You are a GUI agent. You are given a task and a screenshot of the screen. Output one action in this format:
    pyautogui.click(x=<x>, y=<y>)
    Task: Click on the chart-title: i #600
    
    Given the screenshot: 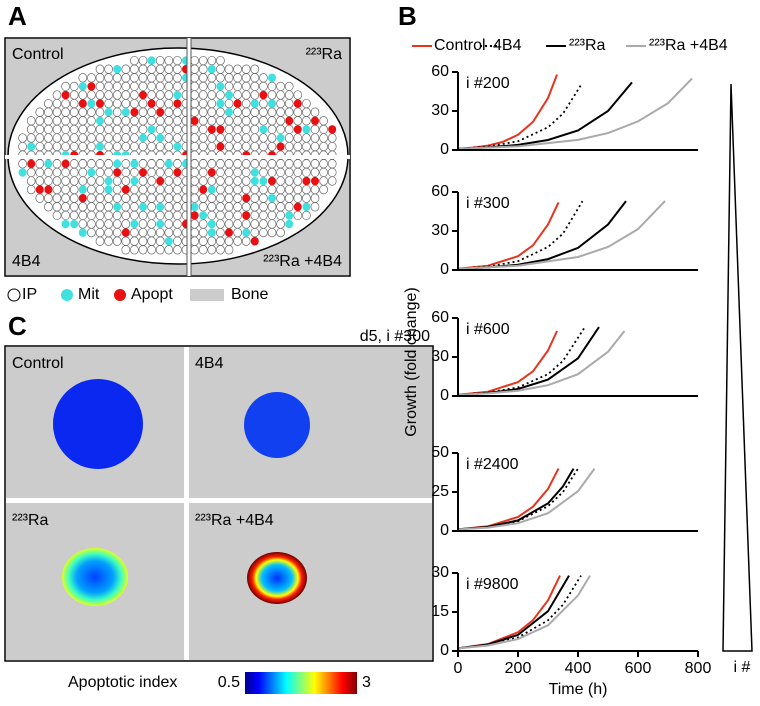 What is the action you would take?
    pyautogui.click(x=488, y=329)
    